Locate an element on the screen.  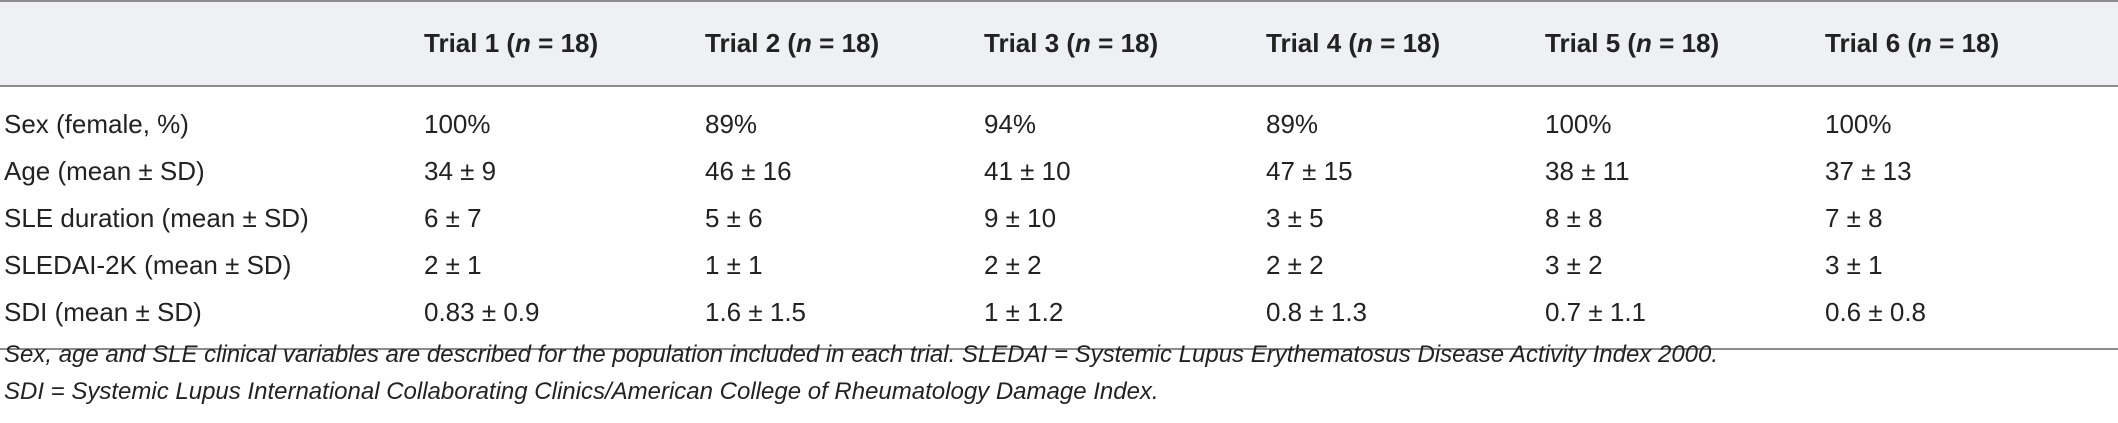
header-cell-trial-5: Trial 5 (n = 18) is located at coordinates (1685, 43).